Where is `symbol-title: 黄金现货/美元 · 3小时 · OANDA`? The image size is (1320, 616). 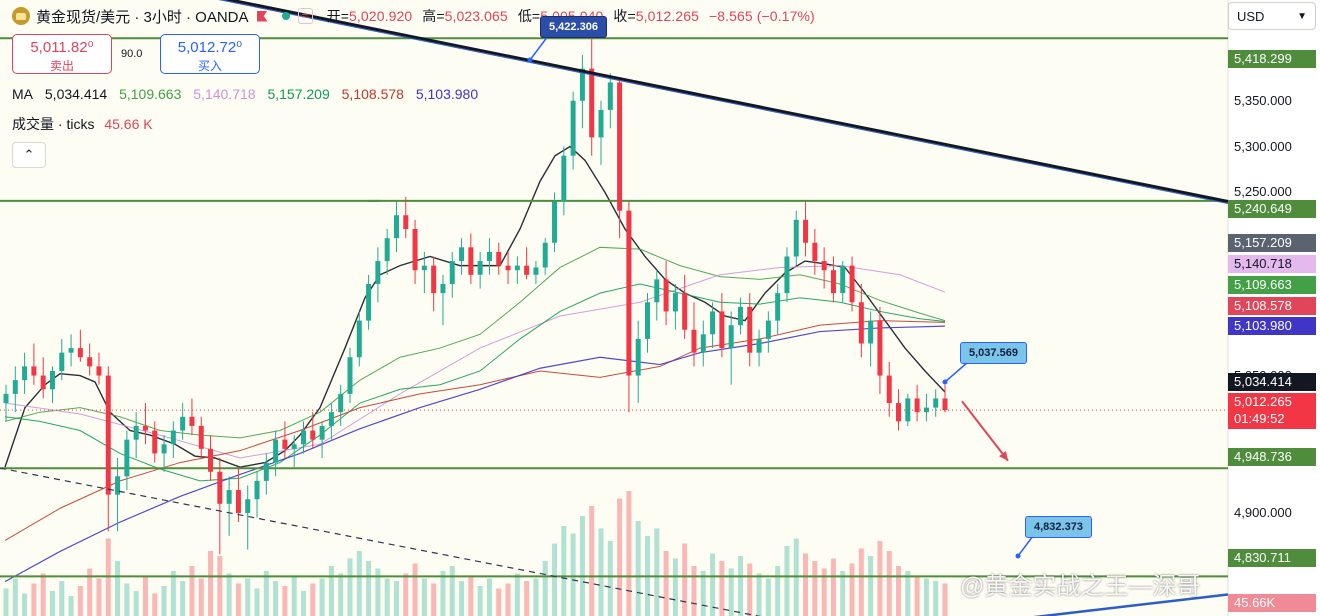
symbol-title: 黄金现货/美元 · 3小时 · OANDA is located at coordinates (142, 17).